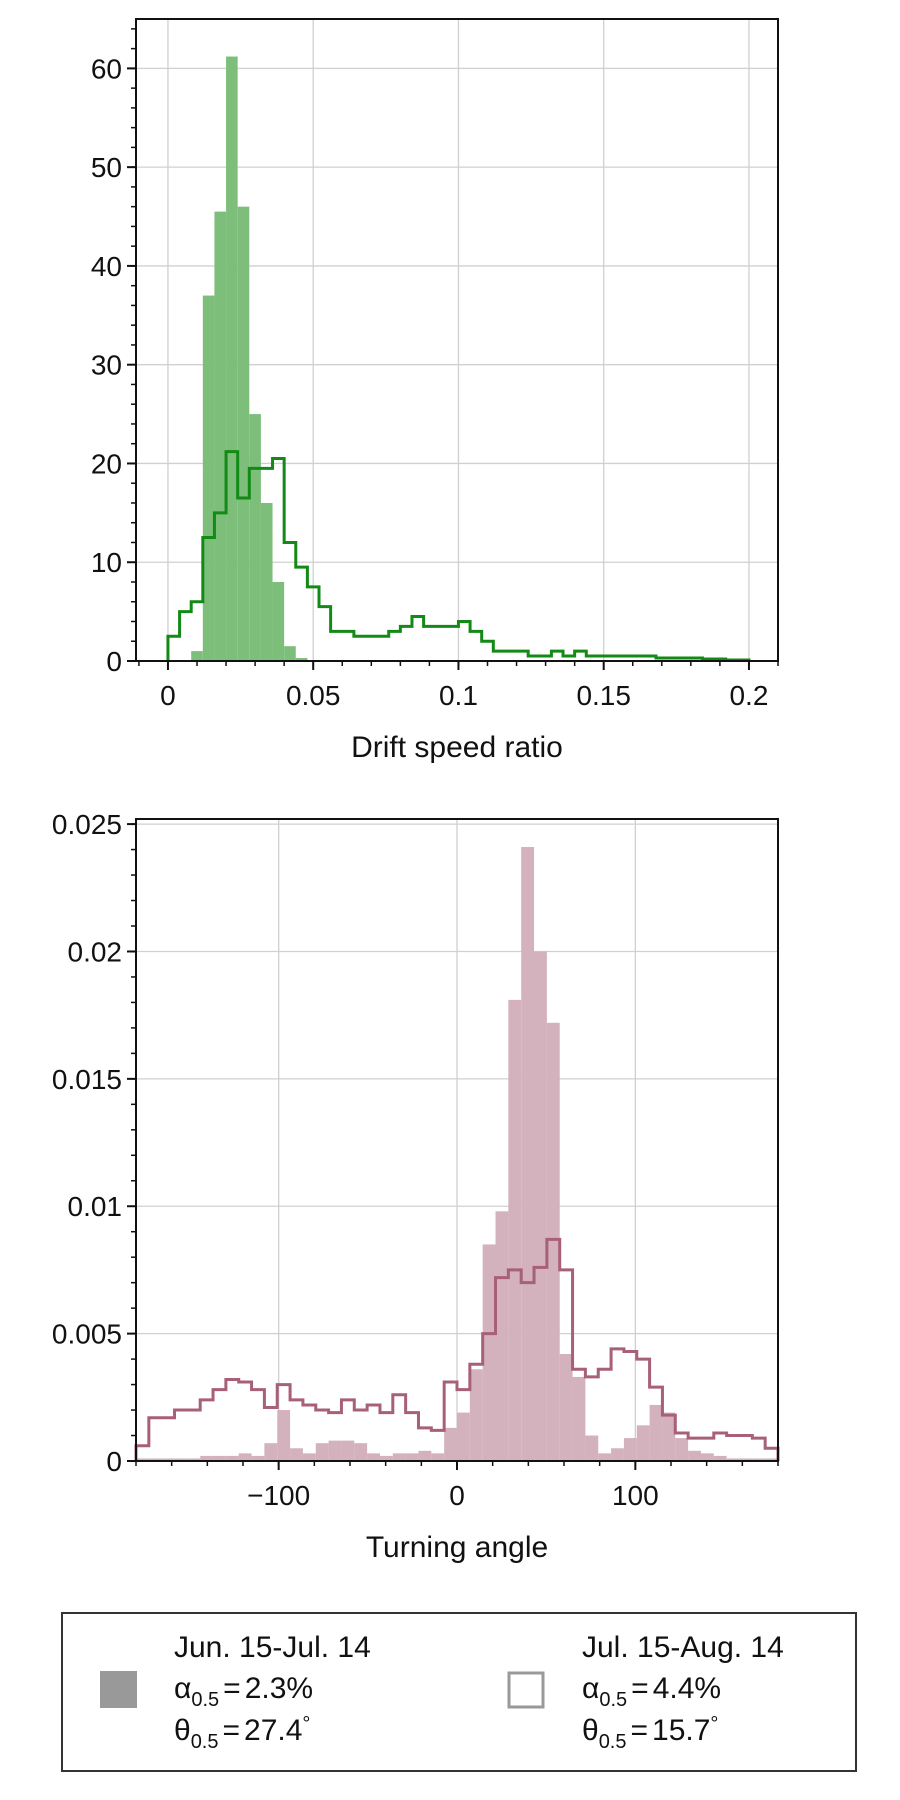 The height and width of the screenshot is (1800, 900). Describe the element at coordinates (87, 1334) in the screenshot. I see `y-tick-label: 0.005` at that location.